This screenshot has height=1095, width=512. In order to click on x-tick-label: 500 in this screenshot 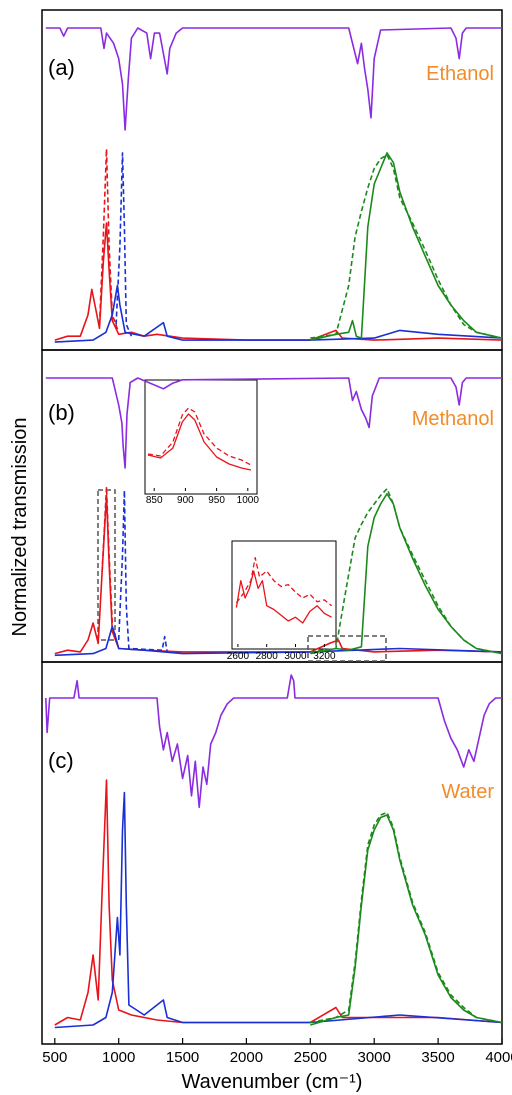, I will do `click(54, 1057)`.